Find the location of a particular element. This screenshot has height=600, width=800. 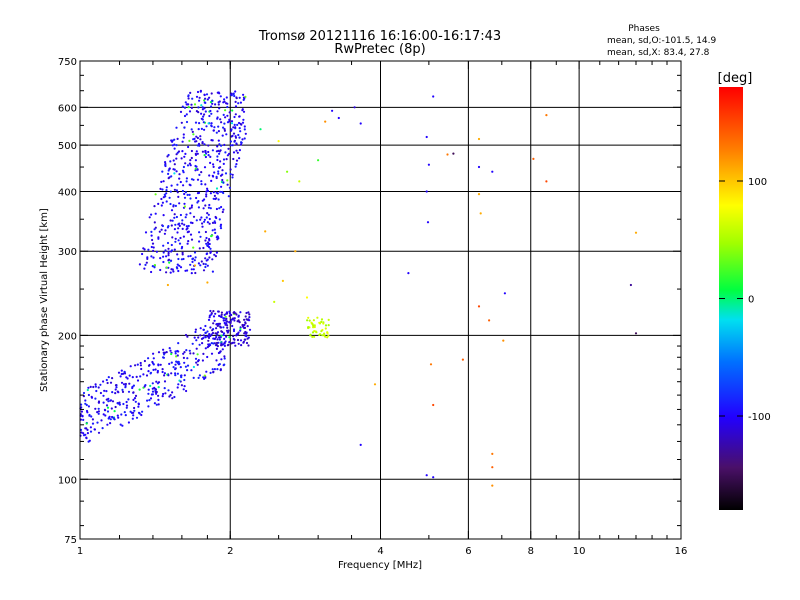

phases-title: Phases is located at coordinates (644, 29).